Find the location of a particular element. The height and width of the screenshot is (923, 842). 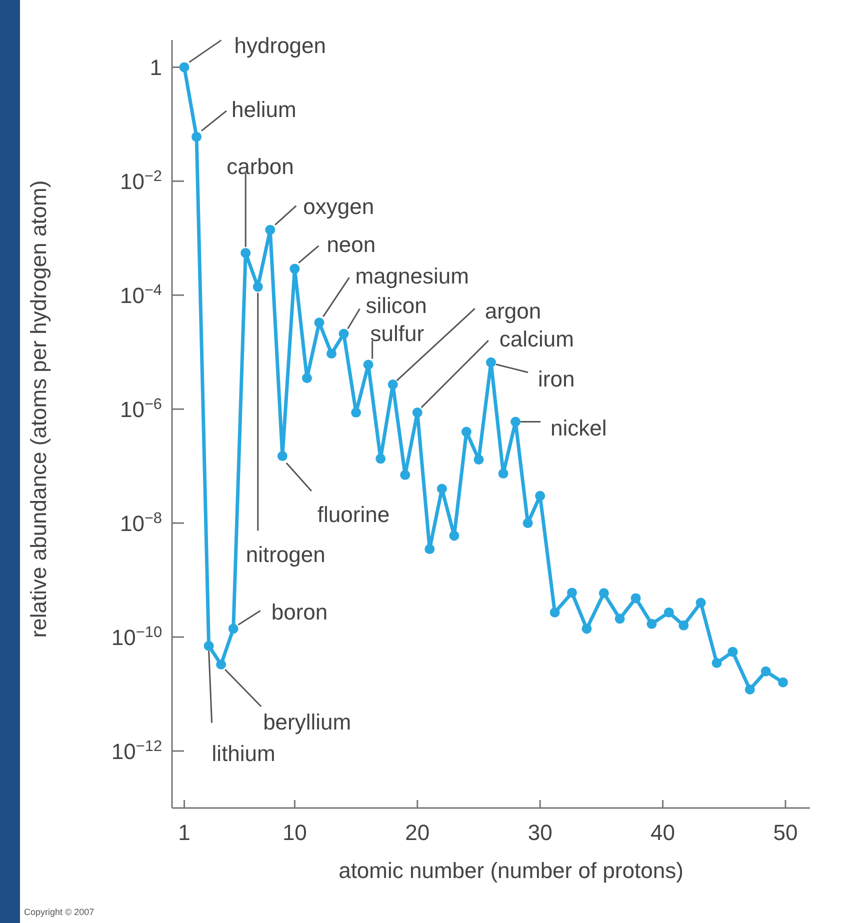

y-tick-label: 1 is located at coordinates (156, 67).